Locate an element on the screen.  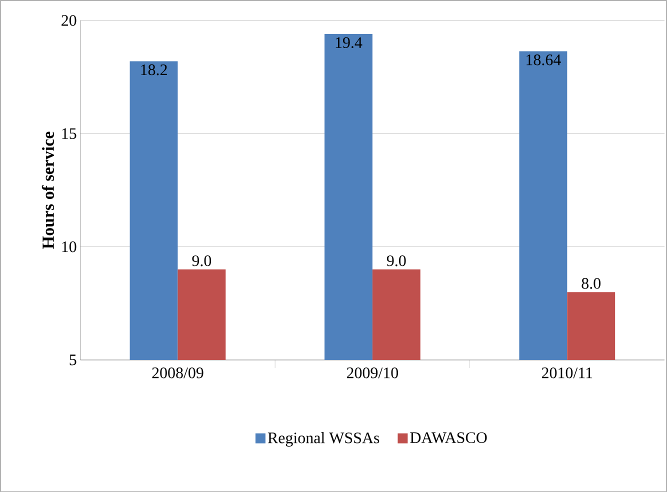
y-tick-label: 15 is located at coordinates (69, 133).